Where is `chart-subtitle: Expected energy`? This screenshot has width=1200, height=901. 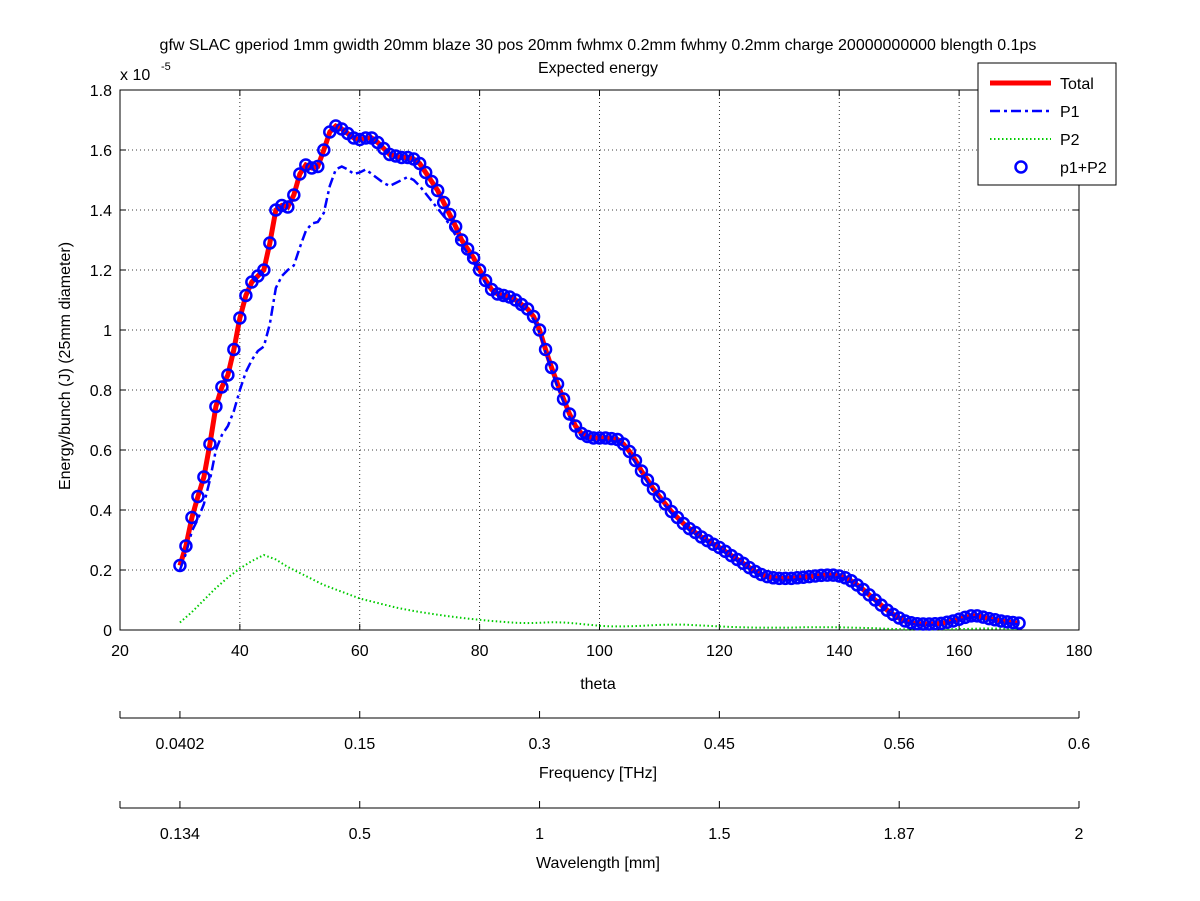 chart-subtitle: Expected energy is located at coordinates (598, 68).